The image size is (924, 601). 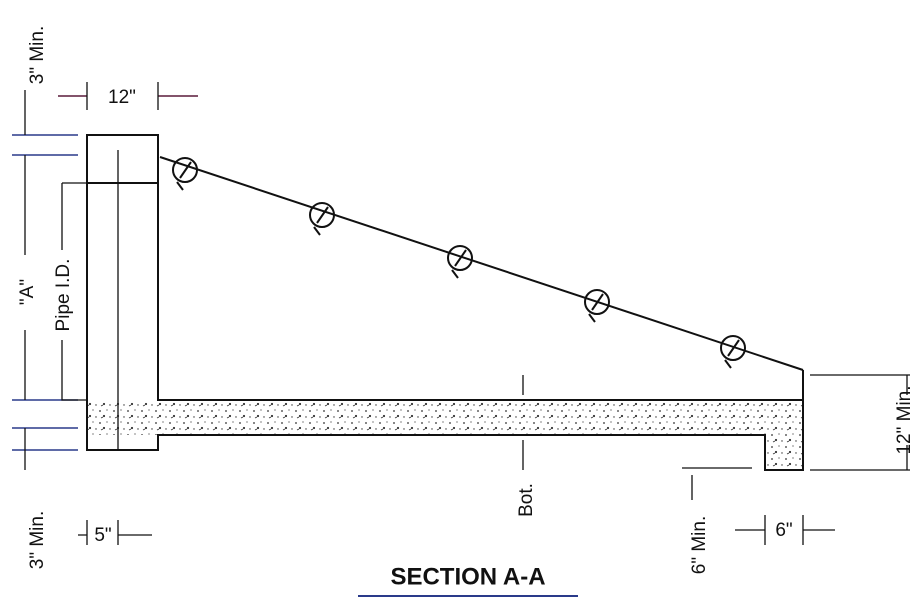 What do you see at coordinates (467, 576) in the screenshot?
I see `section-title: SECTION A-A` at bounding box center [467, 576].